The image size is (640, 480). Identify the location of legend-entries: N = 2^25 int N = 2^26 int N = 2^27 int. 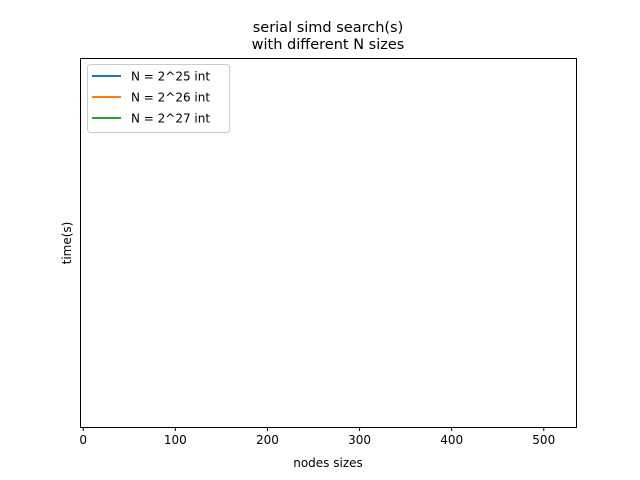
(151, 98).